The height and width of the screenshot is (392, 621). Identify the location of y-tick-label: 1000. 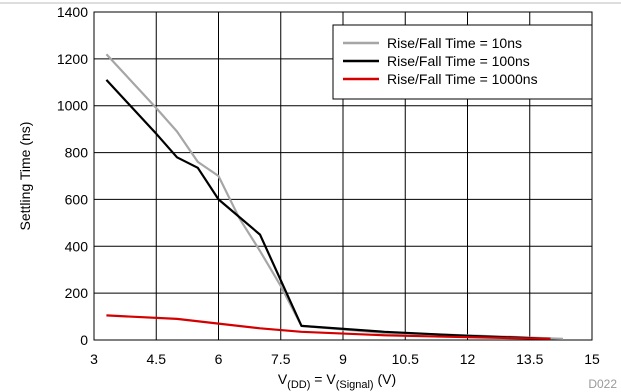
(72, 106).